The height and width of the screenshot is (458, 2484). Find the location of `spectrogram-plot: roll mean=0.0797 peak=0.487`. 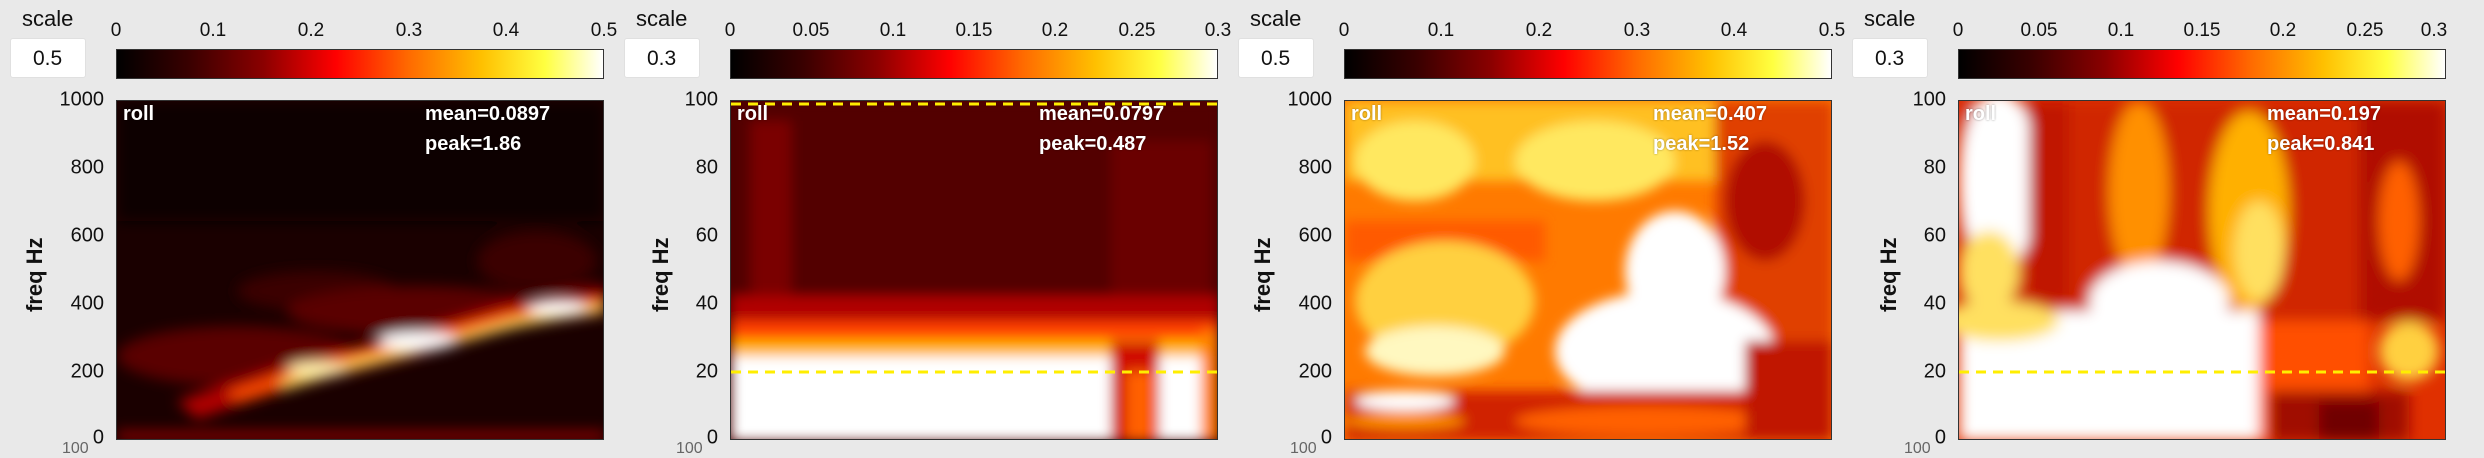

spectrogram-plot: roll mean=0.0797 peak=0.487 is located at coordinates (974, 270).